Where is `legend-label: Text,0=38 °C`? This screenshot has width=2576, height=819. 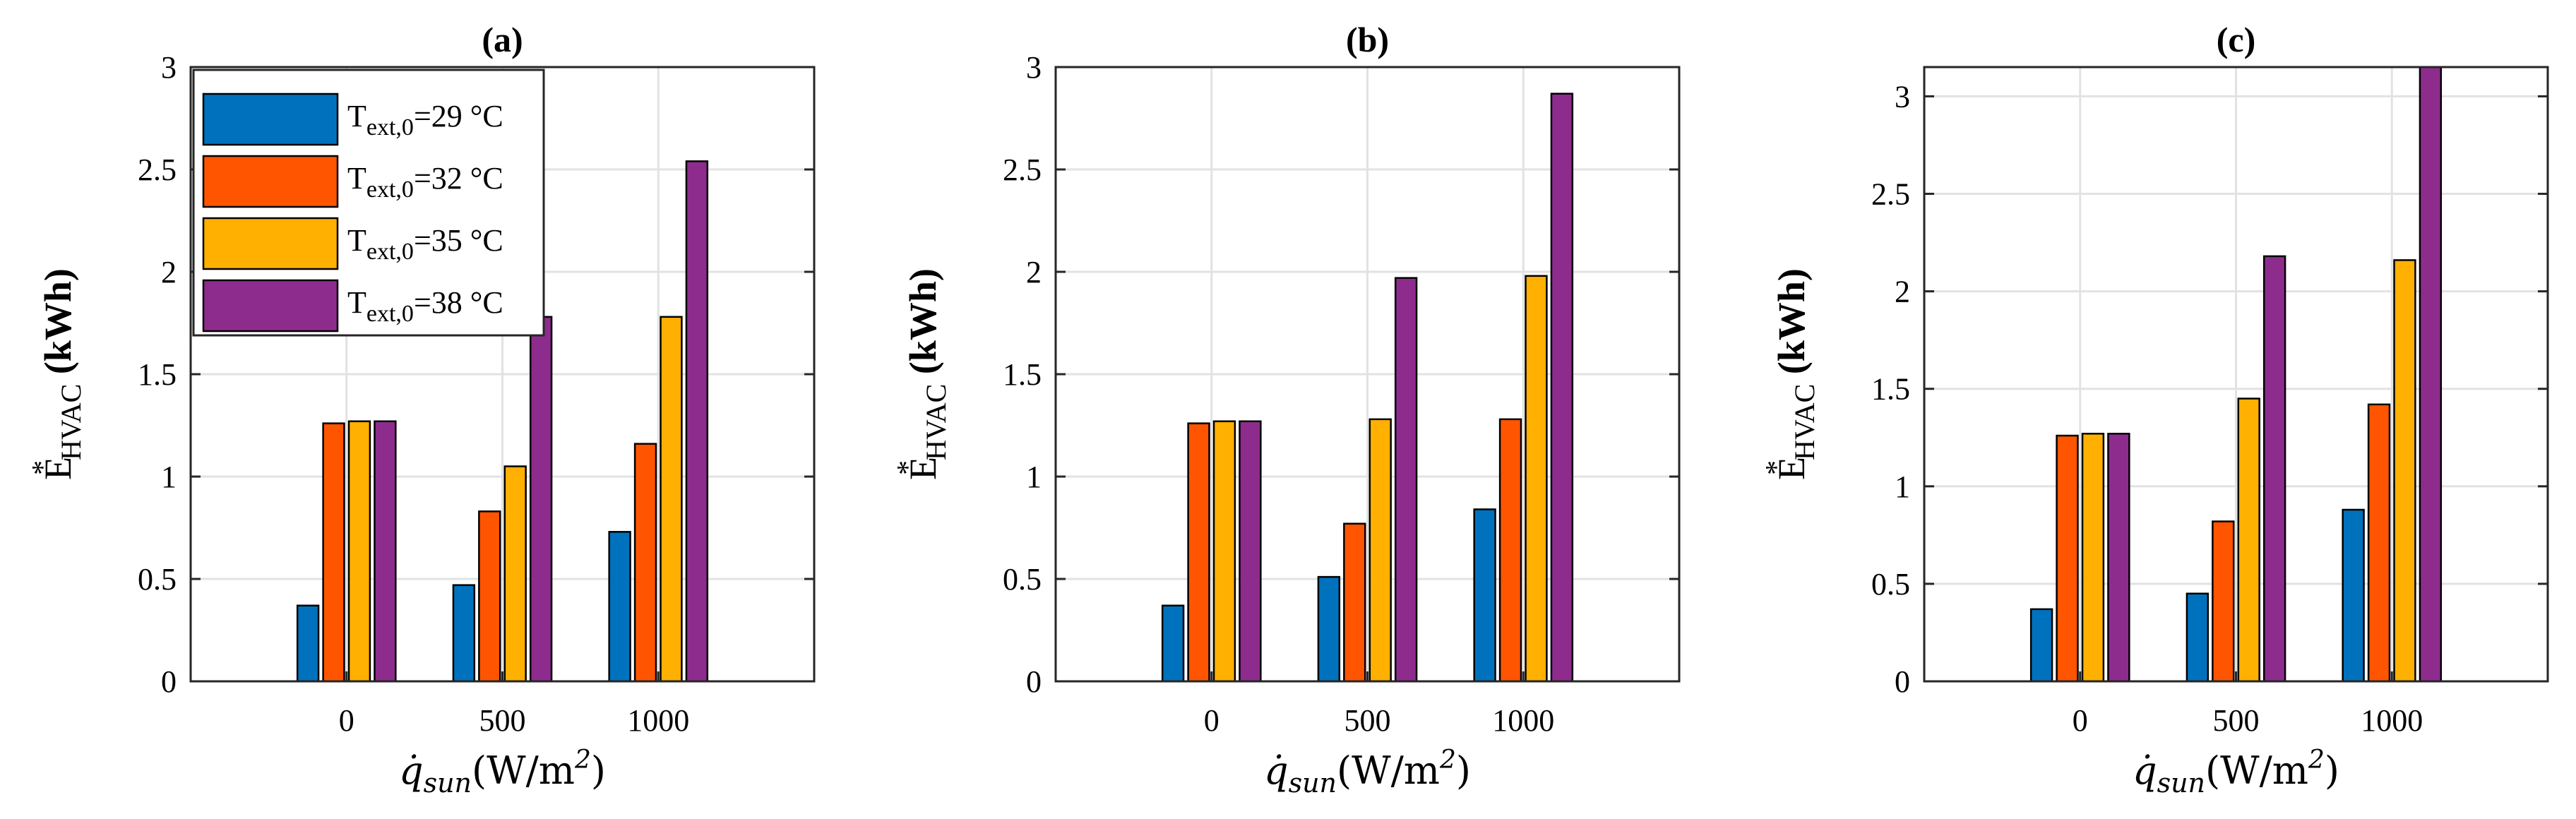
legend-label: Text,0=38 °C is located at coordinates (425, 306).